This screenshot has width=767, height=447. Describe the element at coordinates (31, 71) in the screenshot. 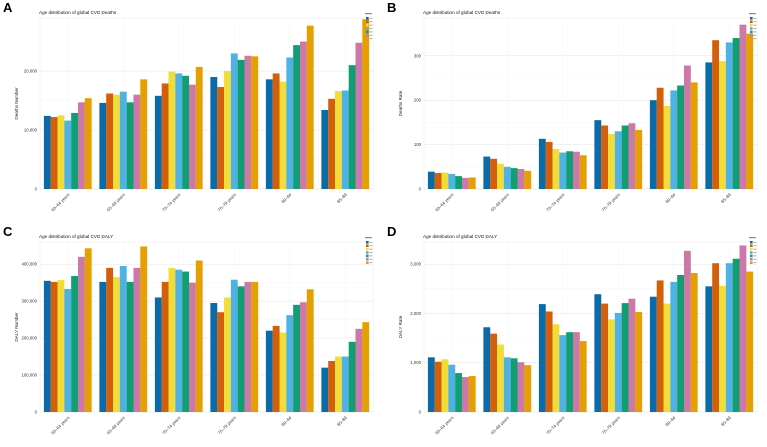

I see `y-tick-label: 20,000` at that location.